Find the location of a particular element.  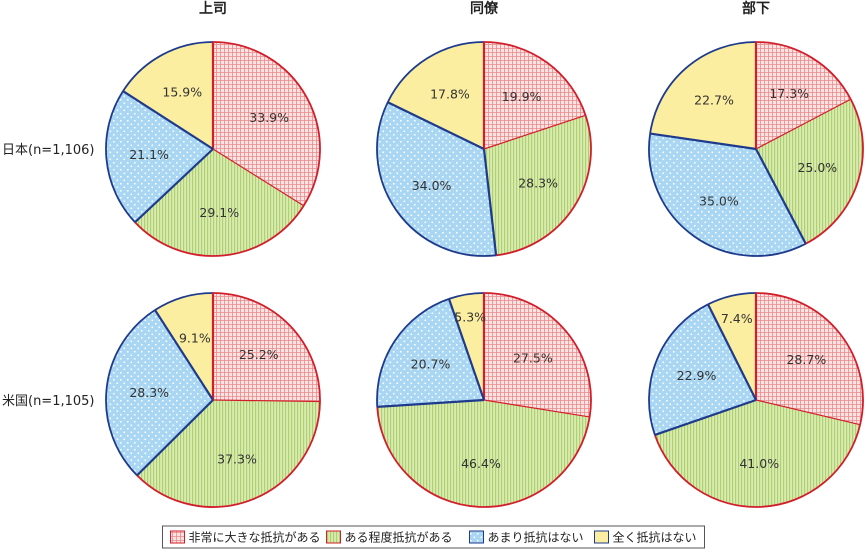

pie-data-label: 5.3% is located at coordinates (470, 317).